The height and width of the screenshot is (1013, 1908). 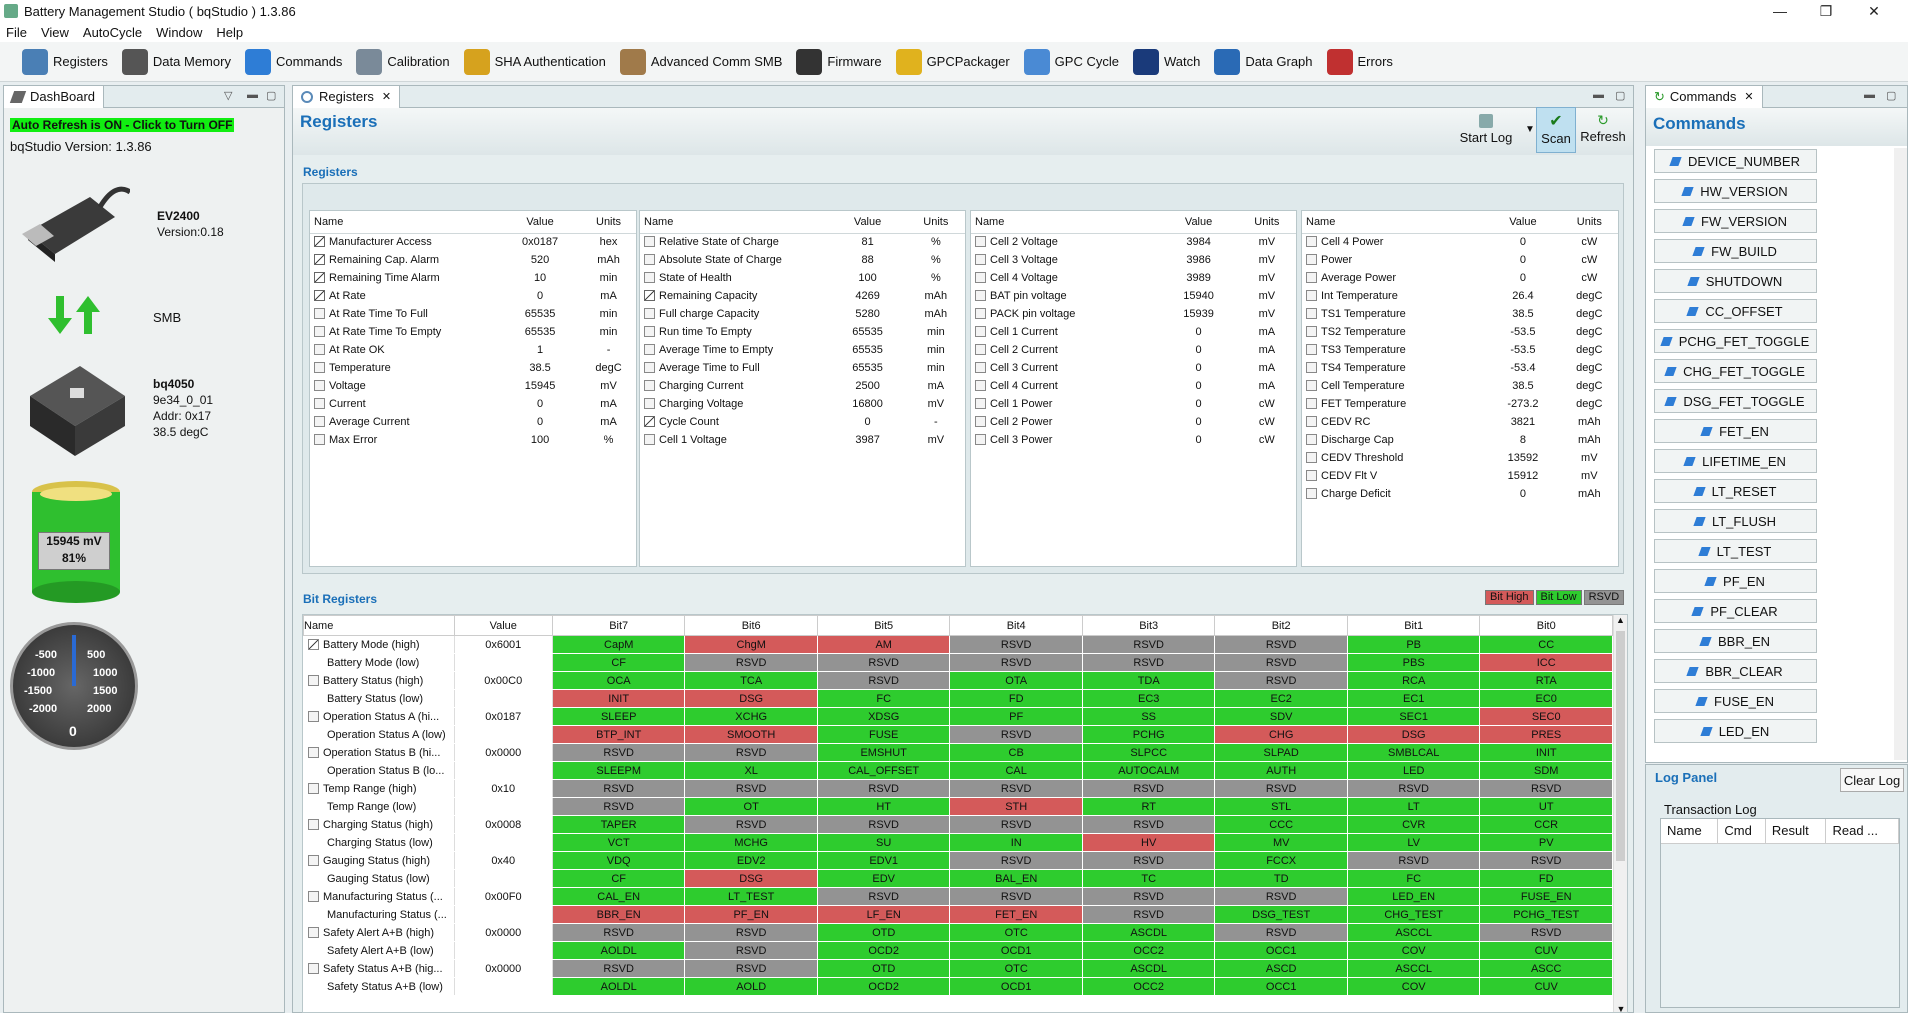 What do you see at coordinates (867, 422) in the screenshot?
I see `register-value: 0` at bounding box center [867, 422].